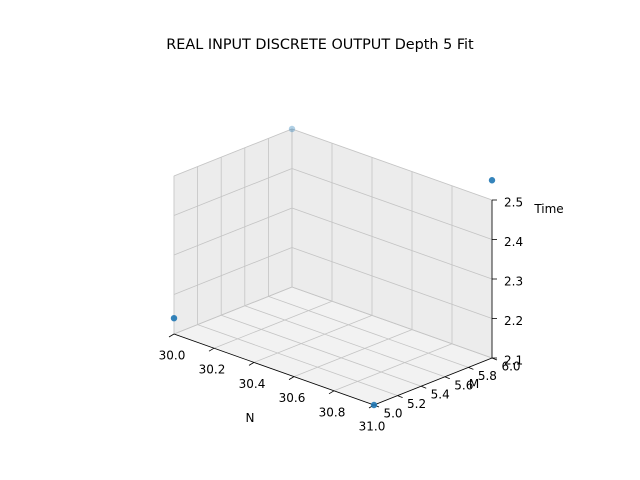  I want to click on z-tick-label: 2.4, so click(513, 242).